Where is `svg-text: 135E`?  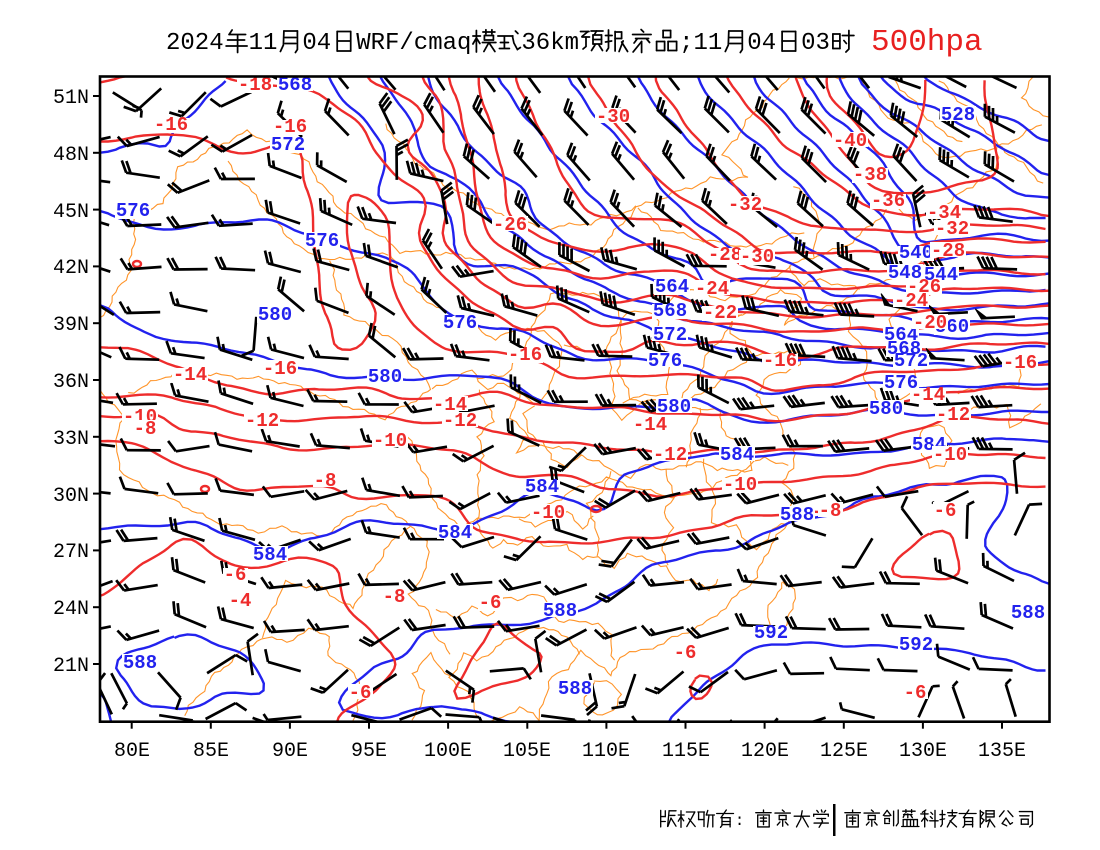 svg-text: 135E is located at coordinates (1002, 751).